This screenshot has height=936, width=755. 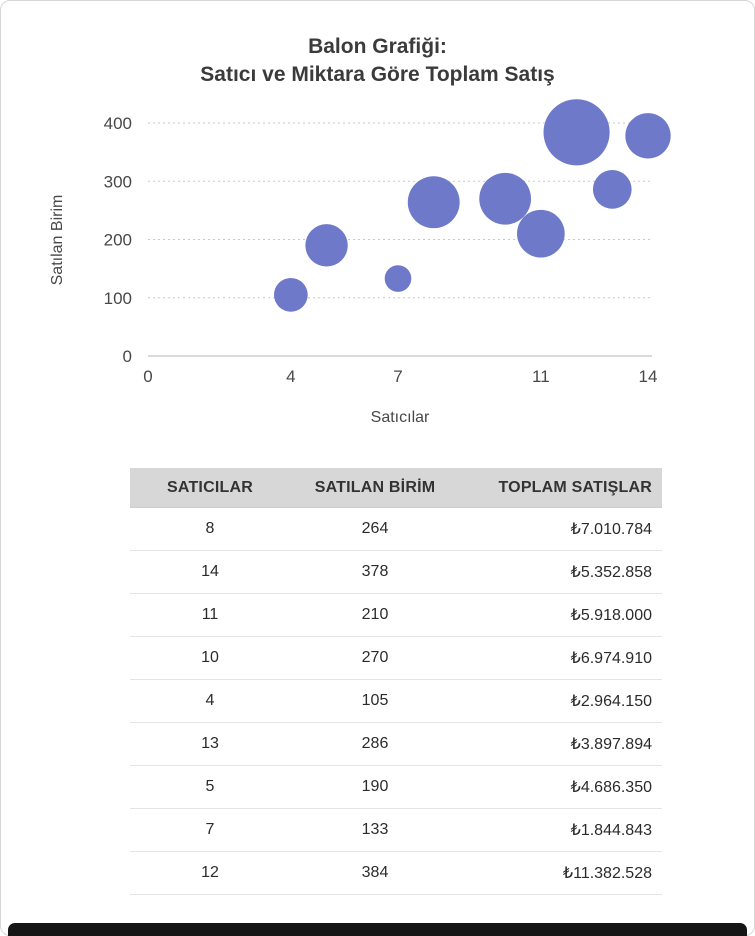 What do you see at coordinates (377, 46) in the screenshot?
I see `chart-title-line1: Balon Grafiği:` at bounding box center [377, 46].